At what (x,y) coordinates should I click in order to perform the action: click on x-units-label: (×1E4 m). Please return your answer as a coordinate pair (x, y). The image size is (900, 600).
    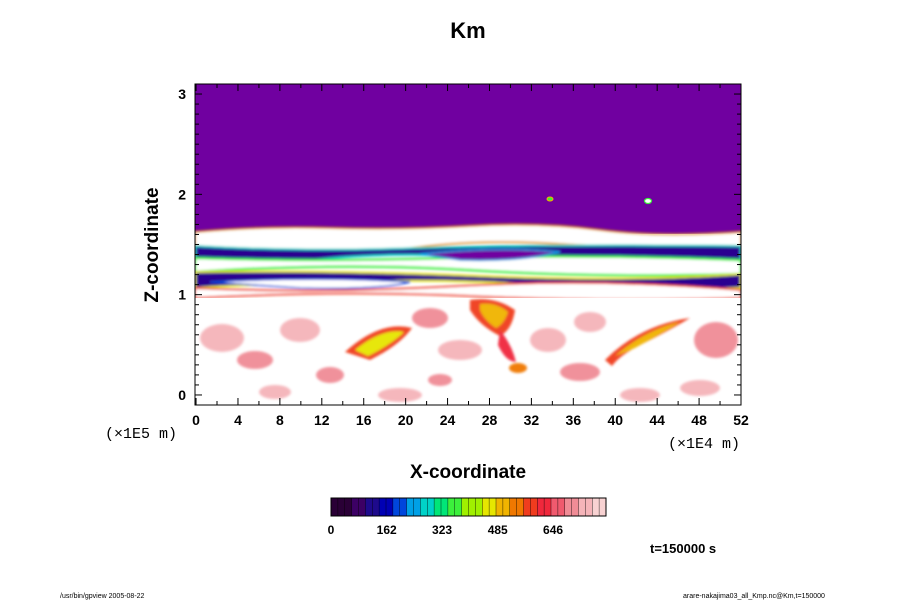
    Looking at the image, I should click on (704, 444).